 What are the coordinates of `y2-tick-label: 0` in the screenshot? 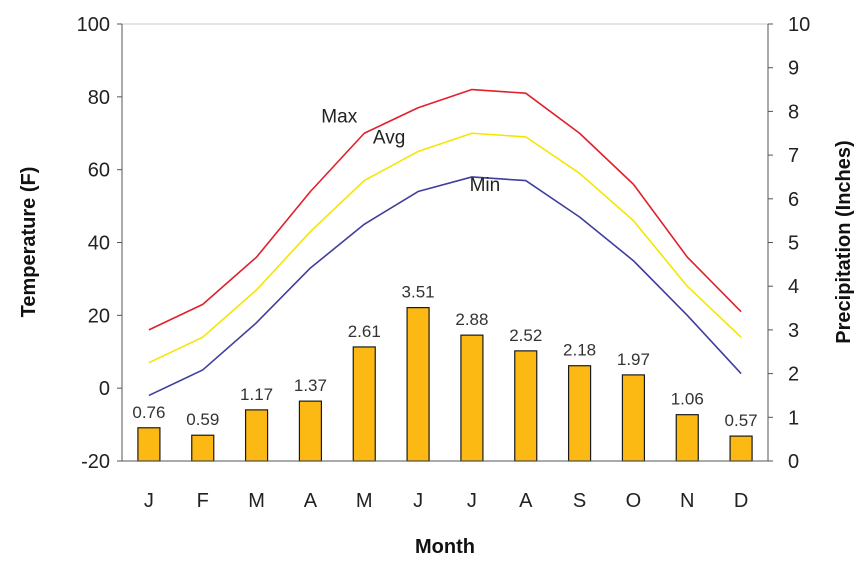 It's located at (793, 462).